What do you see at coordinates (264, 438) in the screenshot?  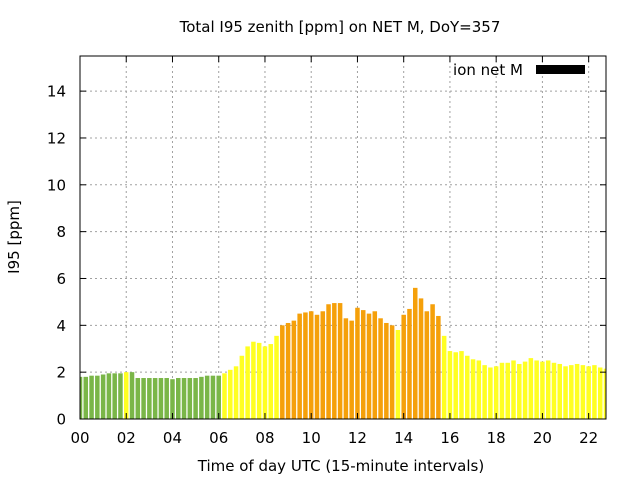 I see `x-tick-label: 08` at bounding box center [264, 438].